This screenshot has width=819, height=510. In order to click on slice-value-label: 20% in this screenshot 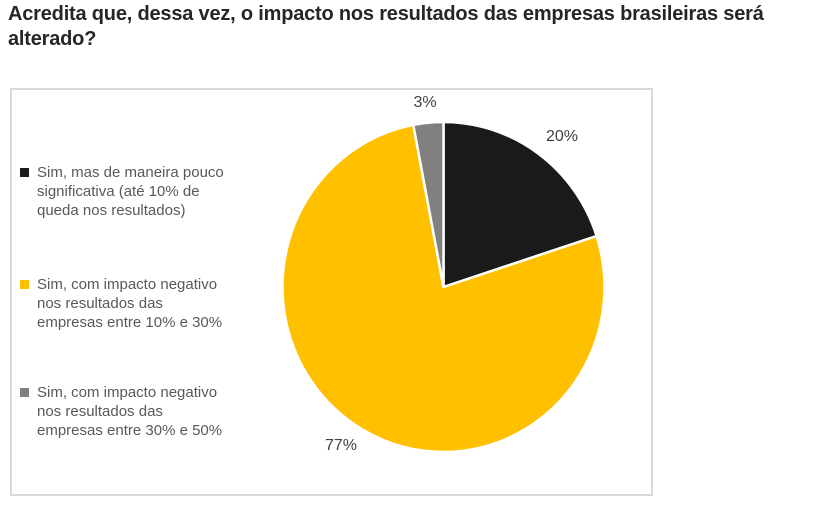, I will do `click(562, 136)`.